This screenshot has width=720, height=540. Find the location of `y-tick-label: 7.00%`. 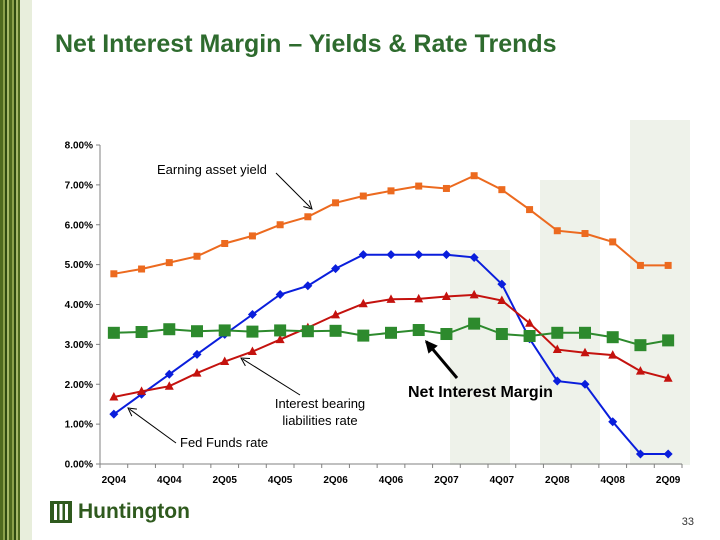

y-tick-label: 7.00% is located at coordinates (79, 185).